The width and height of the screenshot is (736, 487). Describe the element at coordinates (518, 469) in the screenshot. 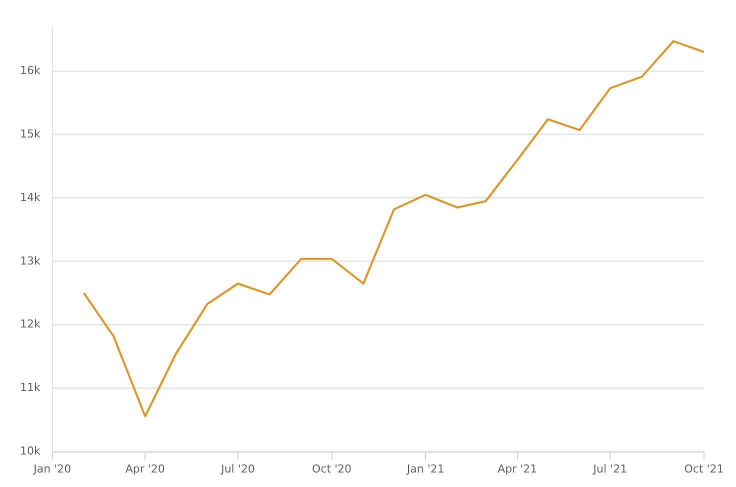

I see `x-tick-label: Apr '21` at that location.